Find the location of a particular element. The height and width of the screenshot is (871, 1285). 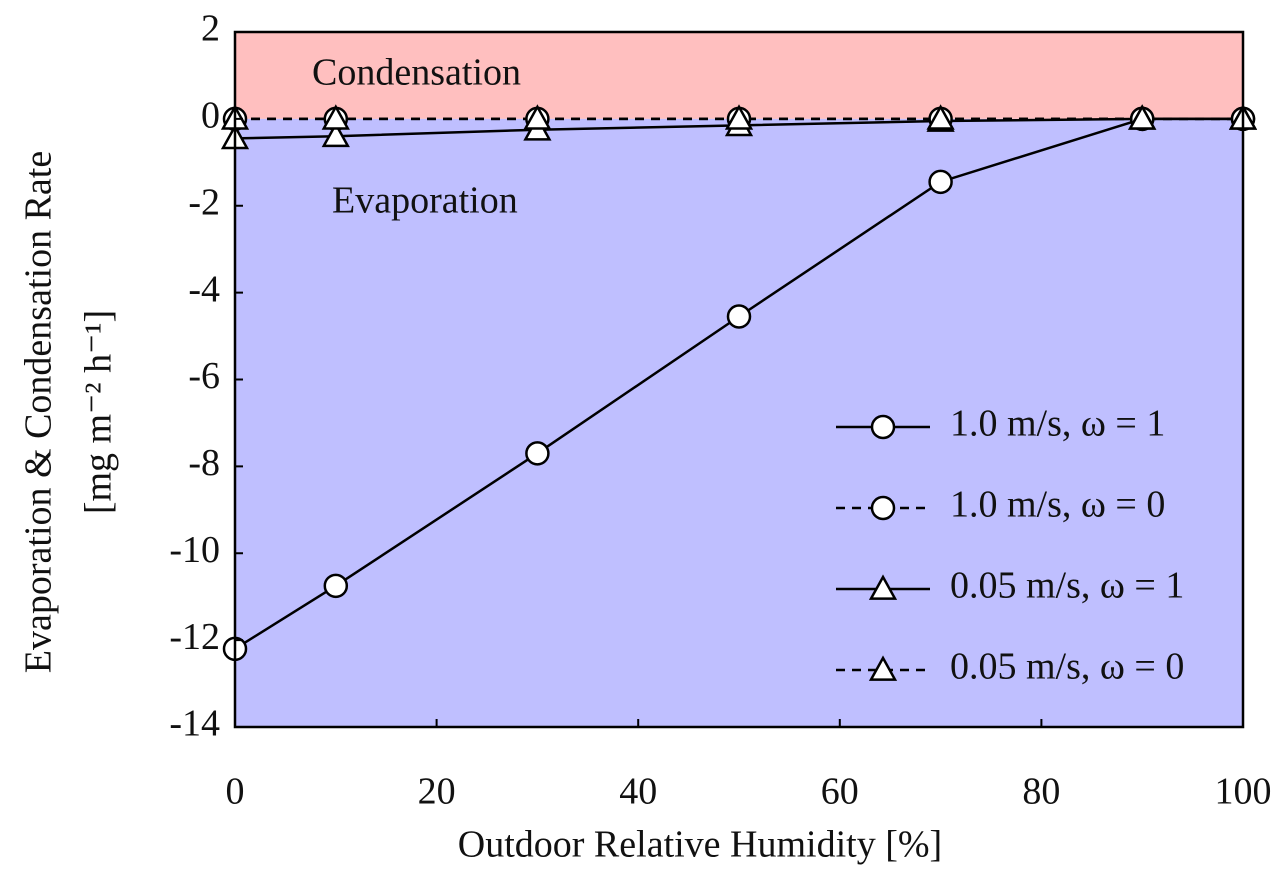

y-tick-label: 0 is located at coordinates (210, 116).